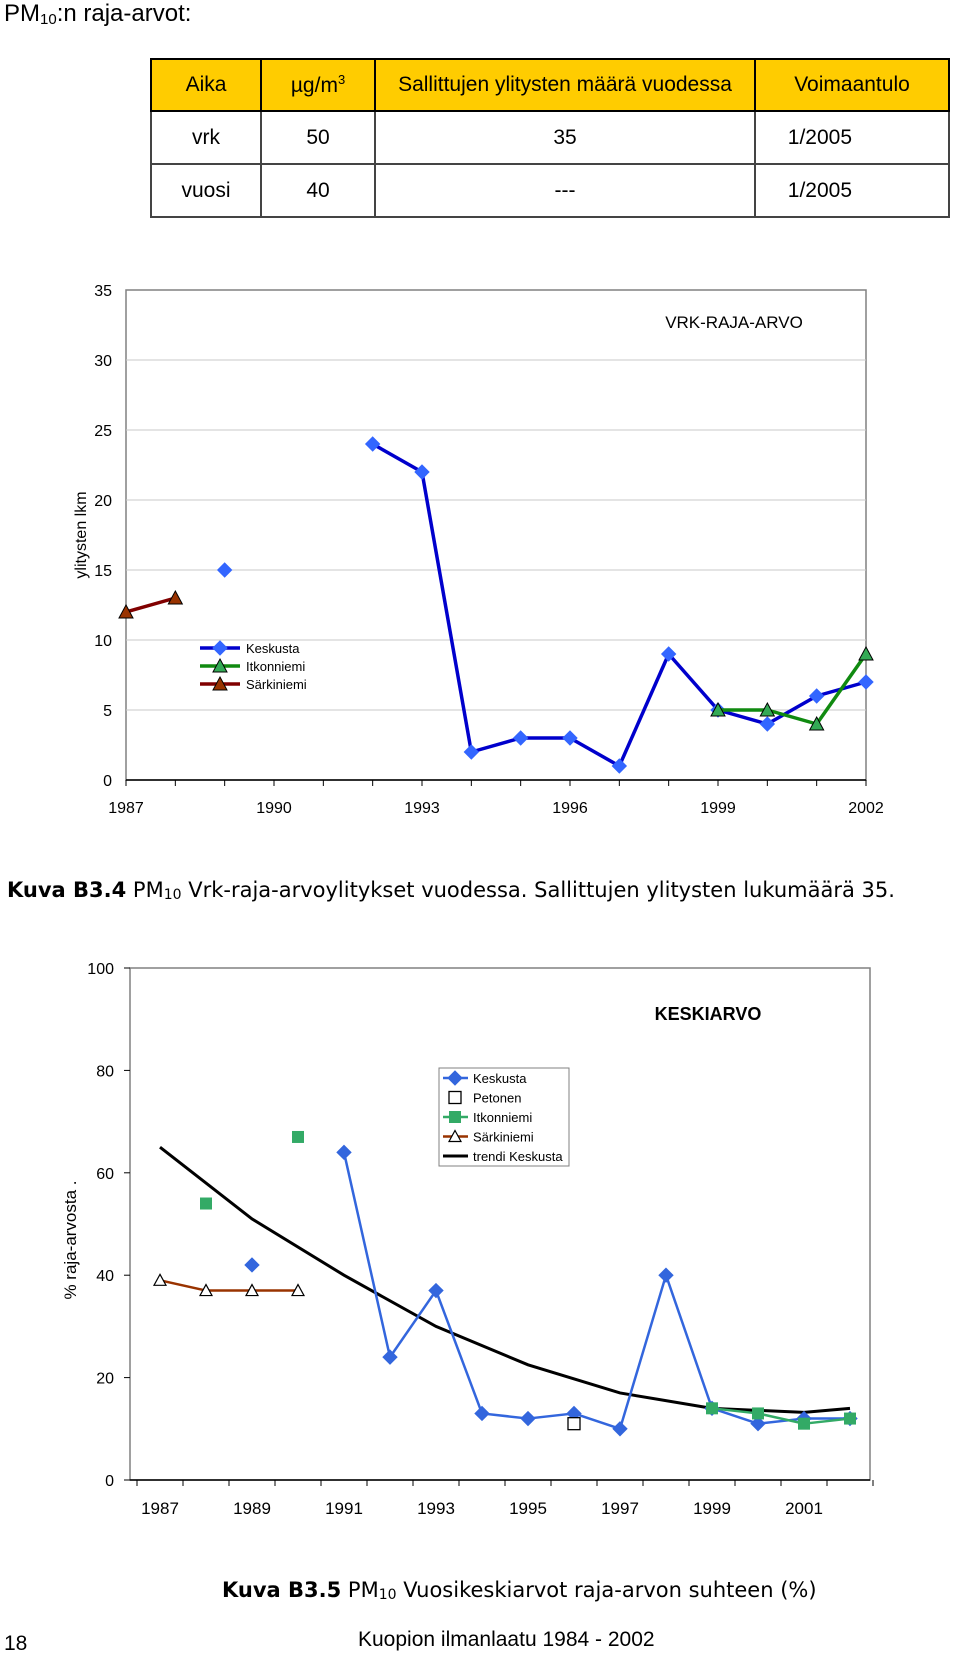  What do you see at coordinates (206, 190) in the screenshot?
I see `table-cell: vuosi` at bounding box center [206, 190].